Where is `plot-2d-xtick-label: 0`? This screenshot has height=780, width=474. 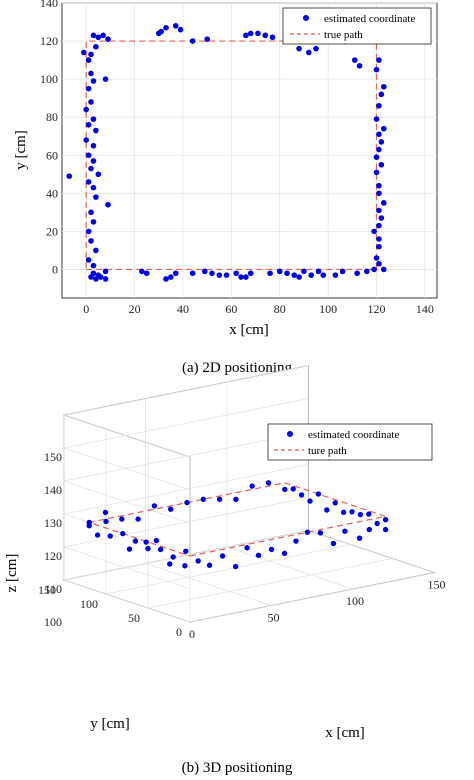
plot-2d-xtick-label: 0 is located at coordinates (86, 309).